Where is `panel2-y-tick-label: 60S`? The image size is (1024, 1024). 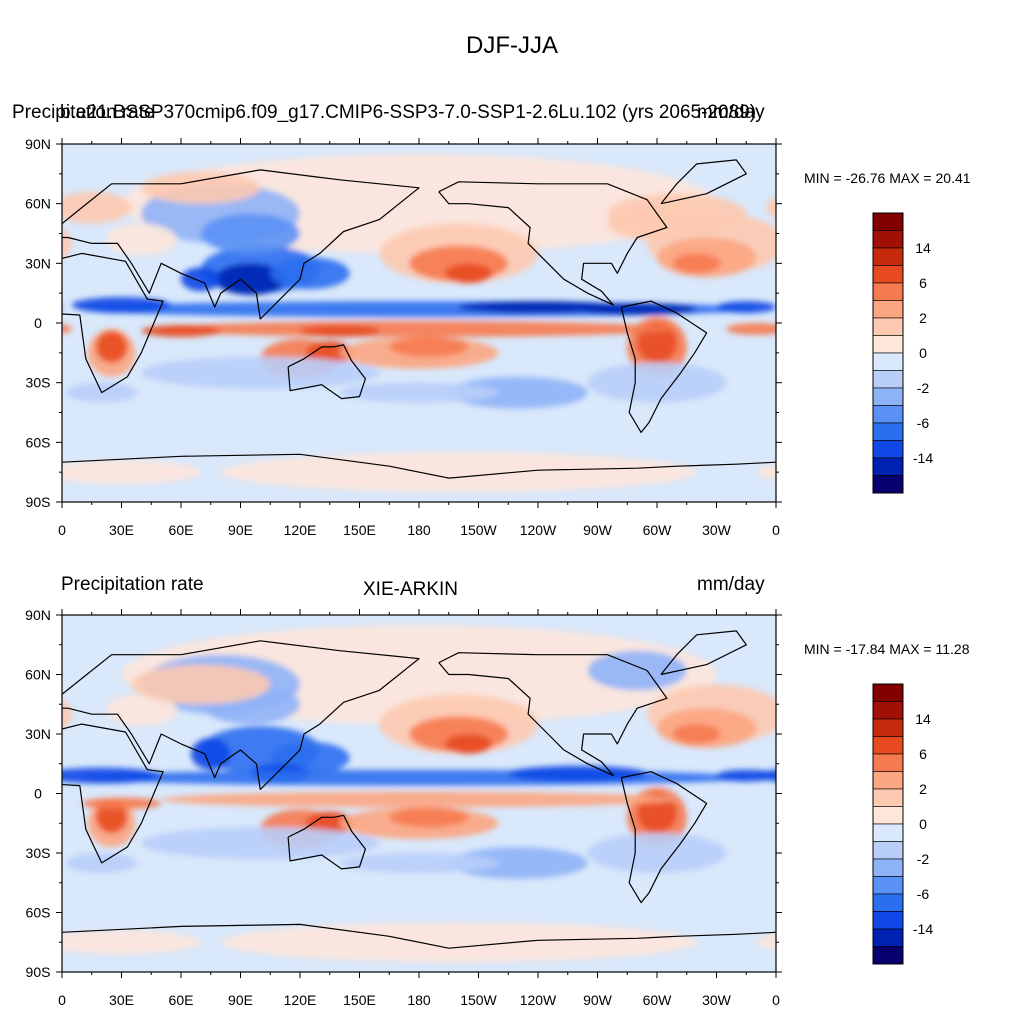
panel2-y-tick-label: 60S is located at coordinates (38, 913).